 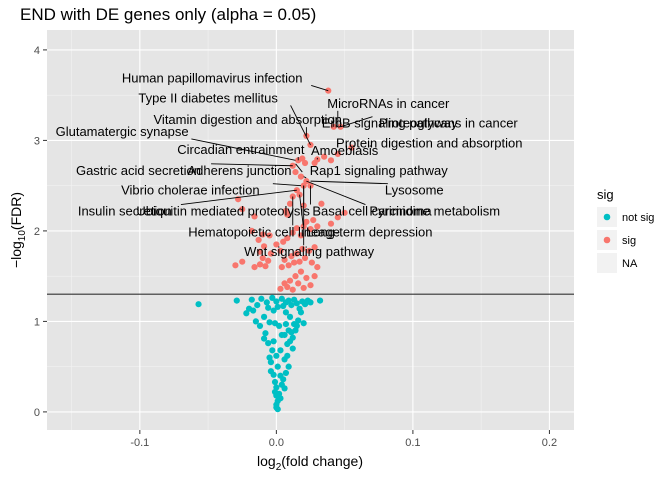 I want to click on pathway-label: MicroRNAs in cancer, so click(x=388, y=103).